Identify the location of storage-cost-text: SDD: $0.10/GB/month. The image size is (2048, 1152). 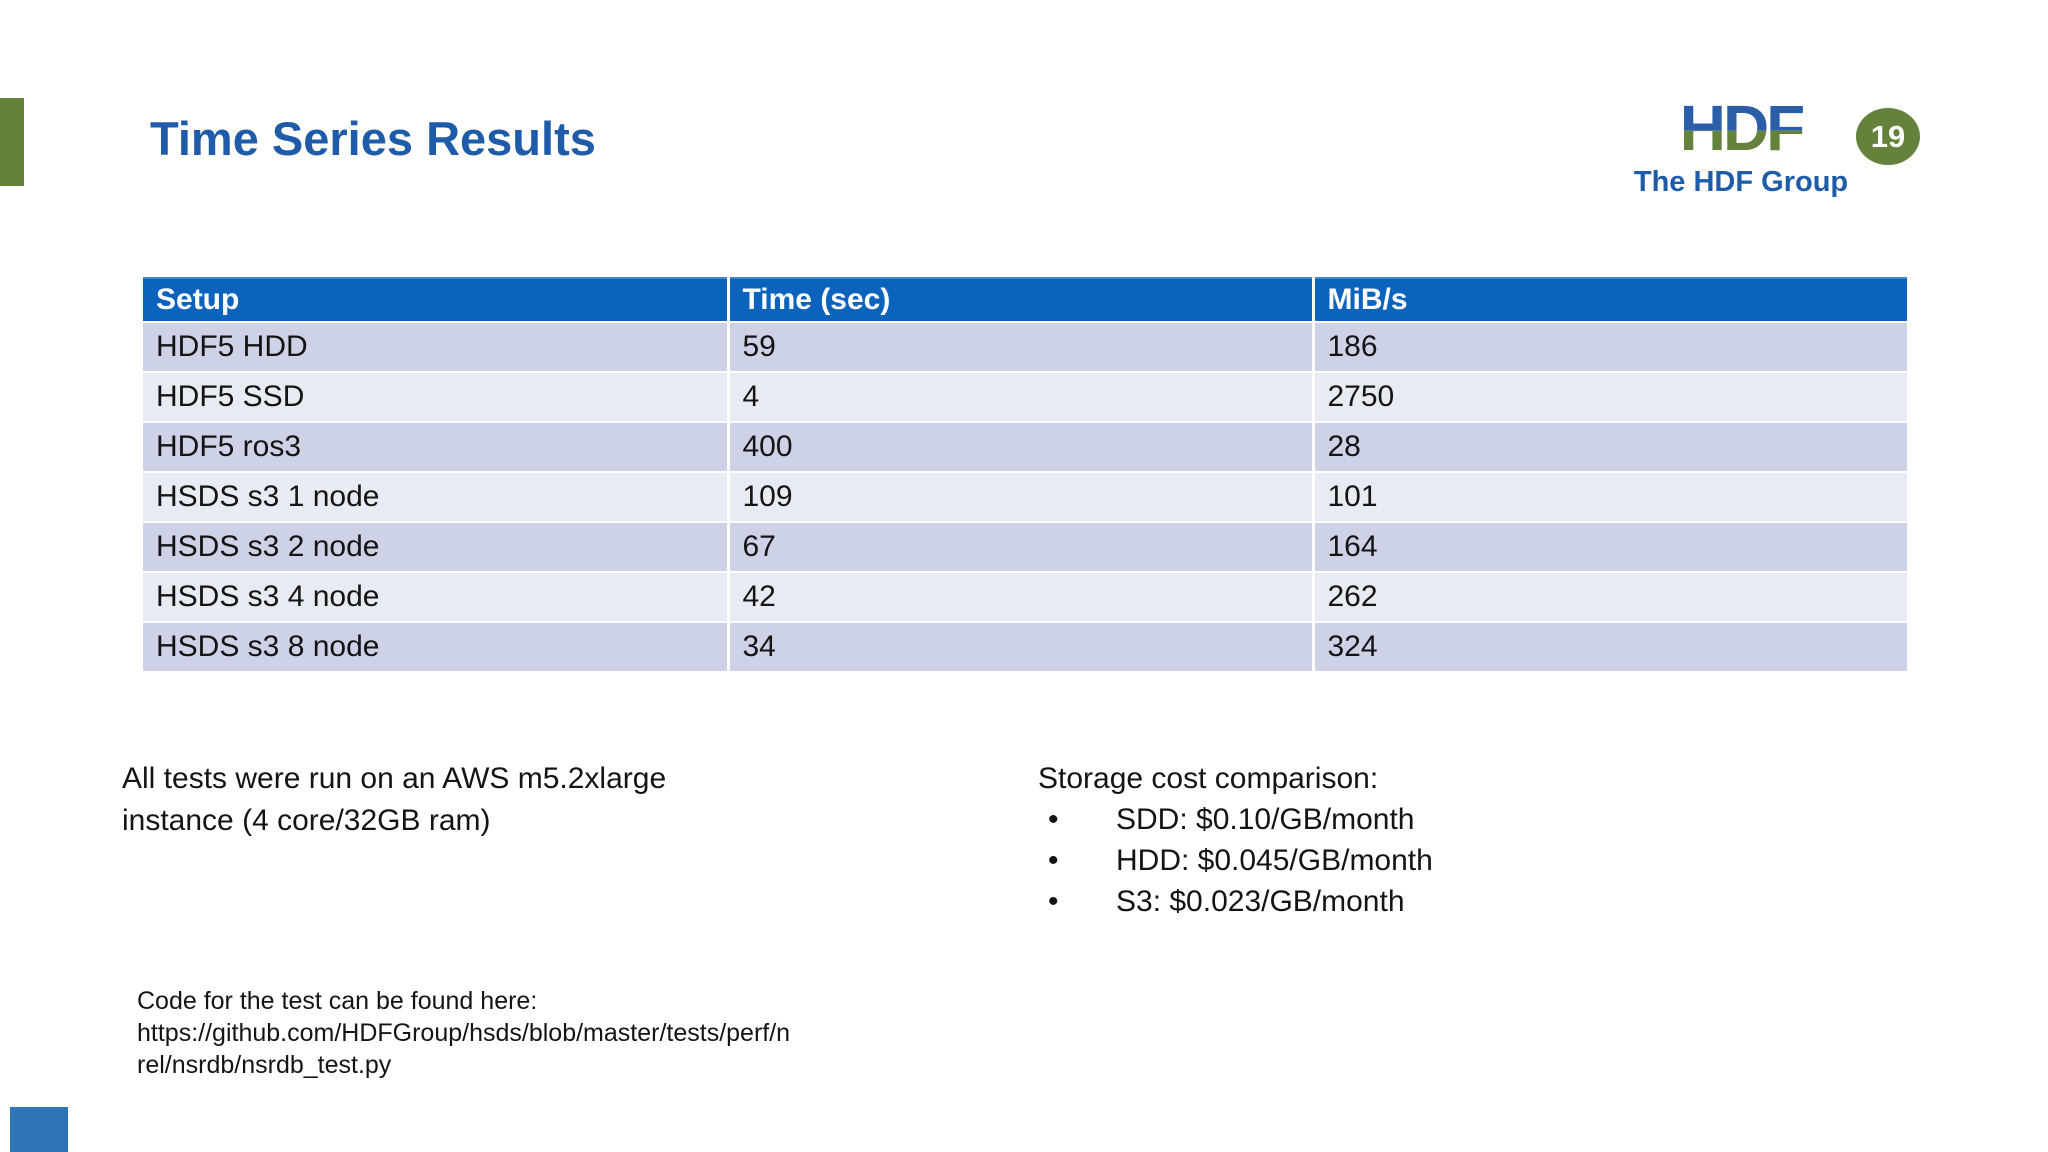
(1265, 819).